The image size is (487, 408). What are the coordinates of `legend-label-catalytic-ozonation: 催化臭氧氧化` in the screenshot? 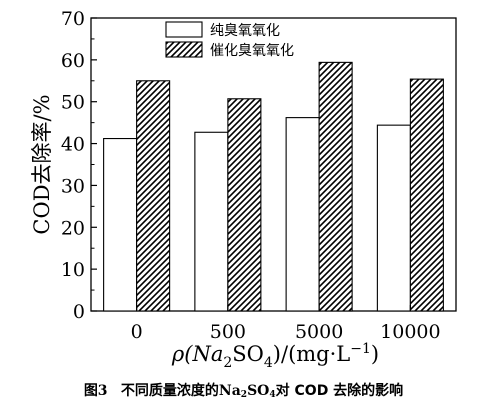 It's located at (252, 51).